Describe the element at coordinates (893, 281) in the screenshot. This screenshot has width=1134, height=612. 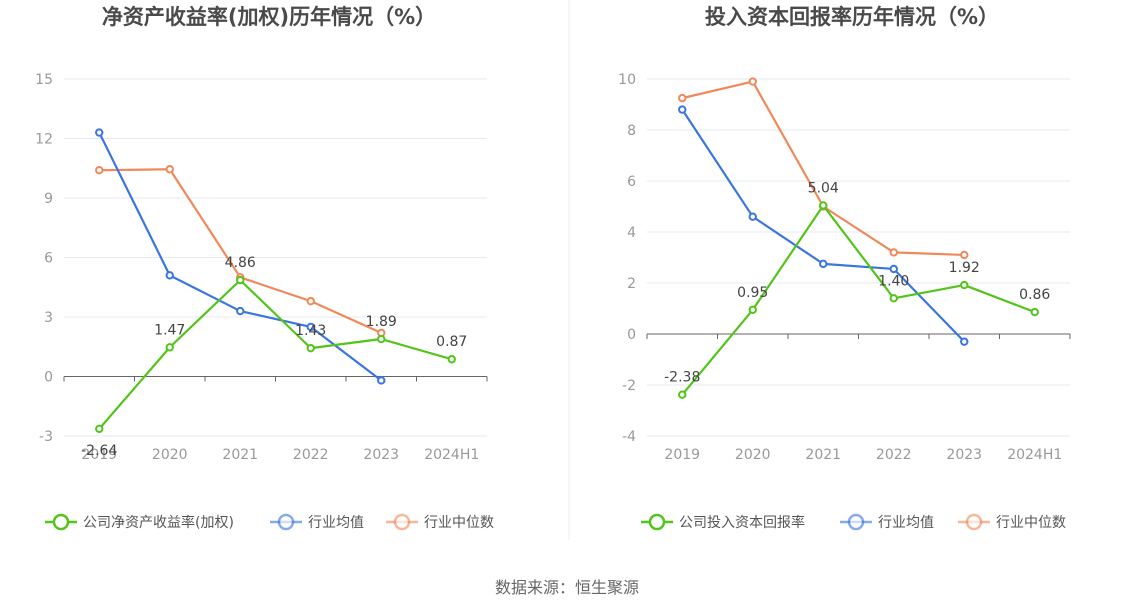
I see `data-label: 1.40` at that location.